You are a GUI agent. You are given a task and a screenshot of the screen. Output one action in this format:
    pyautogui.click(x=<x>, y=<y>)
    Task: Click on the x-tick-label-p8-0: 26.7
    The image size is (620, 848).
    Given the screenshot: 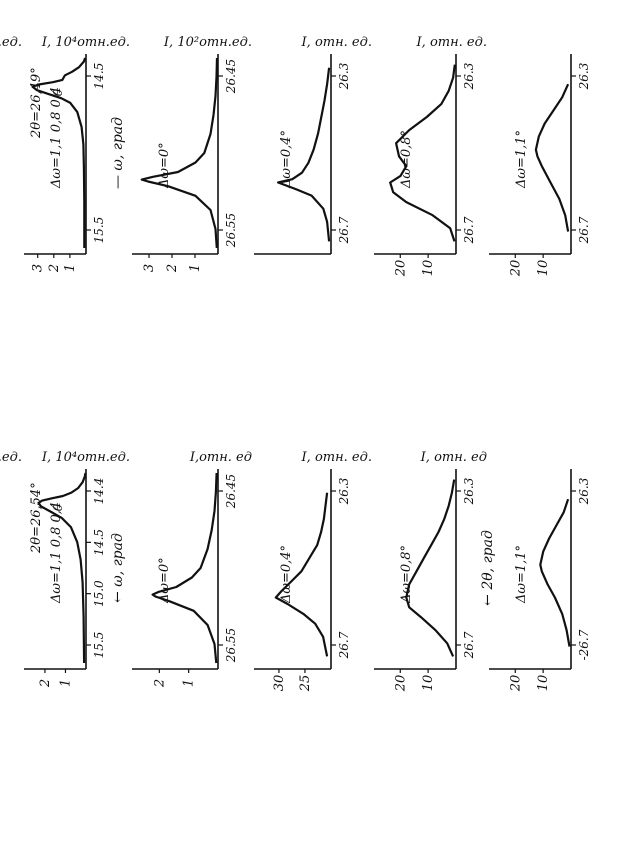 What is the action you would take?
    pyautogui.click(x=344, y=645)
    